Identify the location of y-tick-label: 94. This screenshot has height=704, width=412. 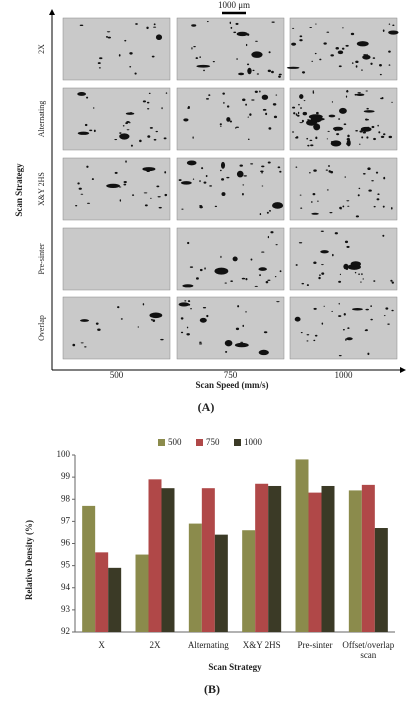
(66, 587).